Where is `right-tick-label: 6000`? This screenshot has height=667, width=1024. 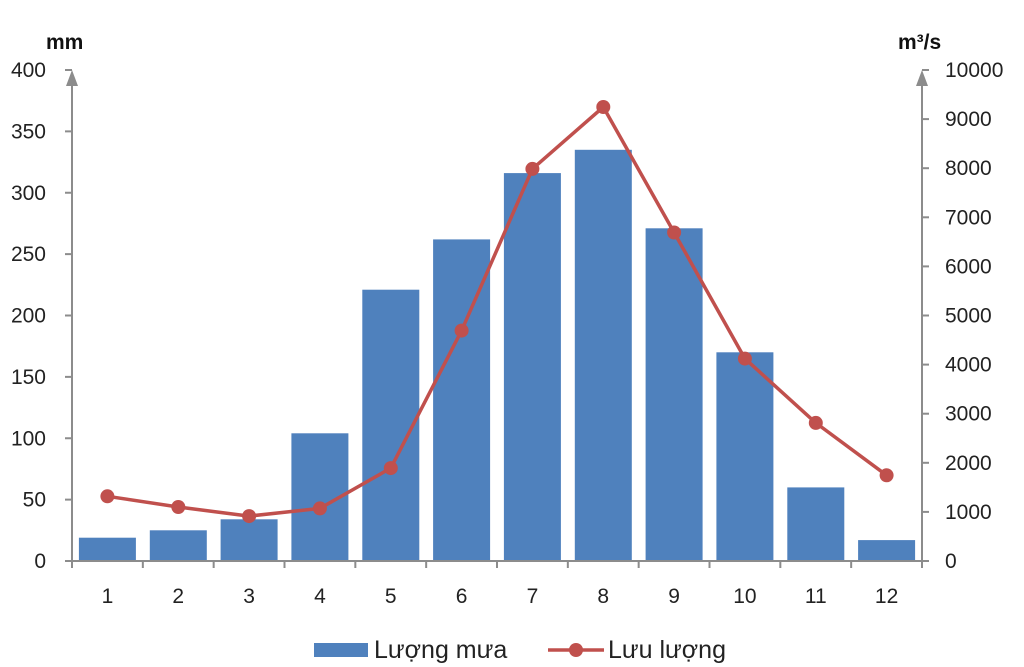 right-tick-label: 6000 is located at coordinates (968, 266).